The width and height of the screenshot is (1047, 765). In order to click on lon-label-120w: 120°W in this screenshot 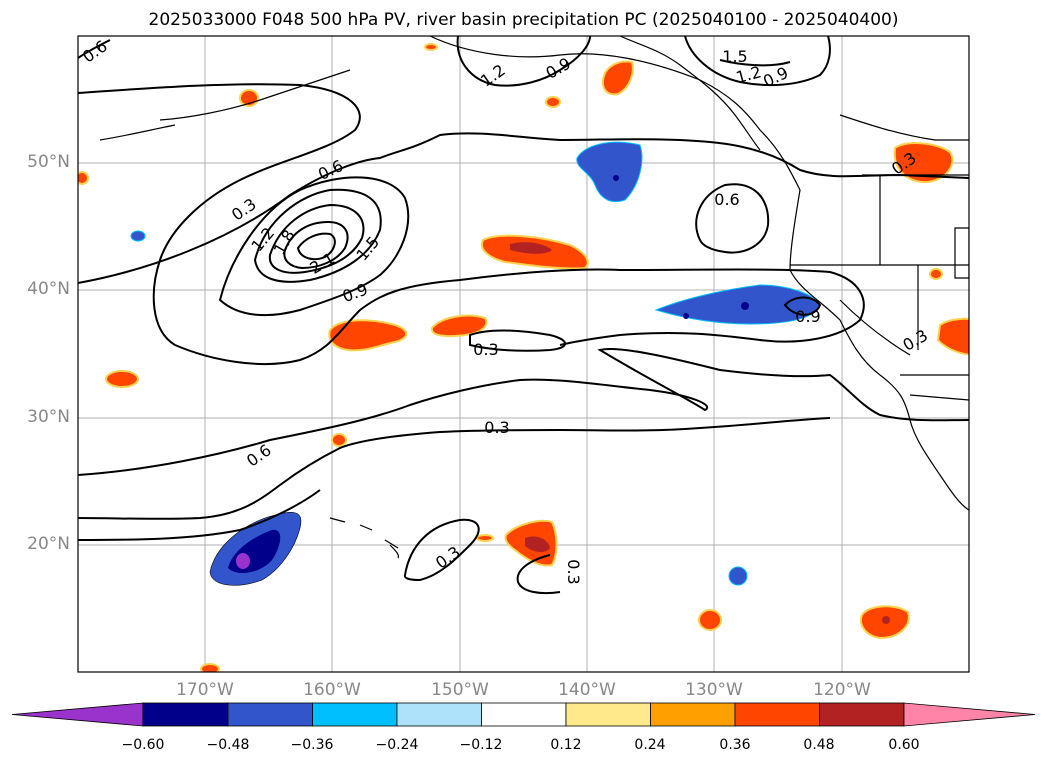, I will do `click(842, 690)`.